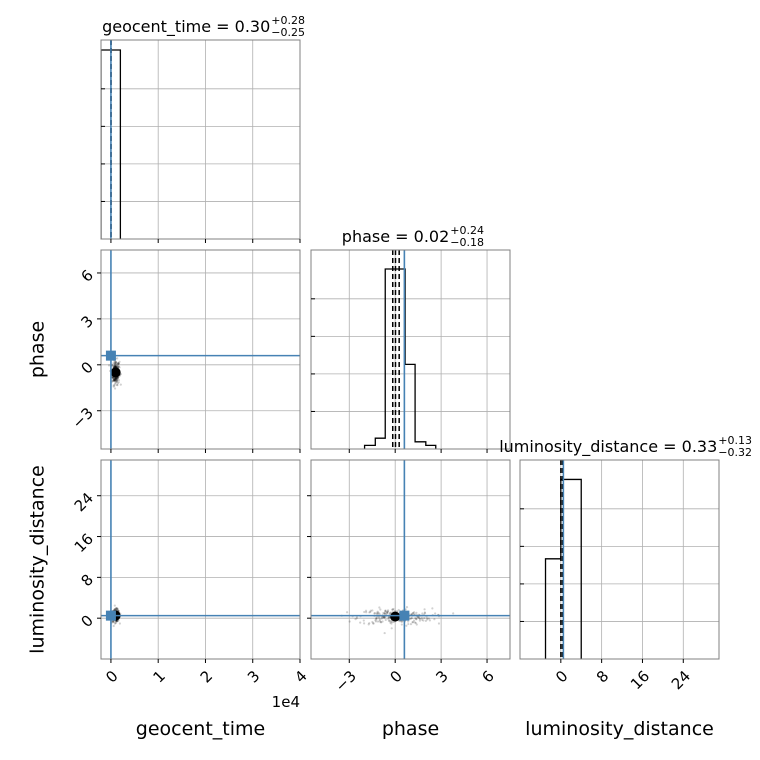 The width and height of the screenshot is (760, 760). Describe the element at coordinates (206, 676) in the screenshot. I see `x-tick-label: 2` at that location.